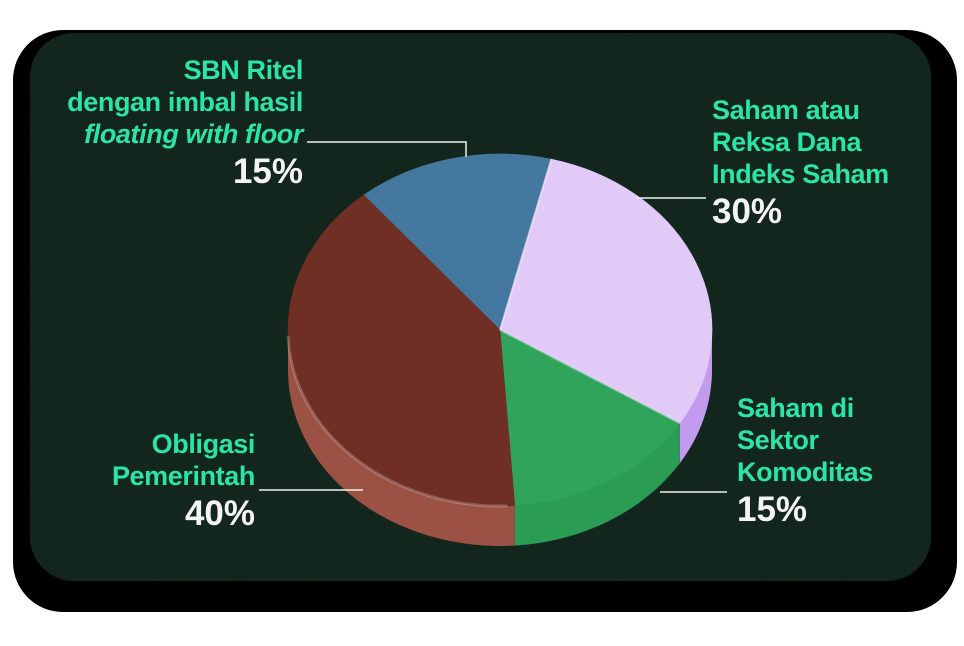 This screenshot has width=964, height=646. I want to click on label-reksa-dana: Saham atau Reksa Dana Indeks Saham 30%, so click(800, 162).